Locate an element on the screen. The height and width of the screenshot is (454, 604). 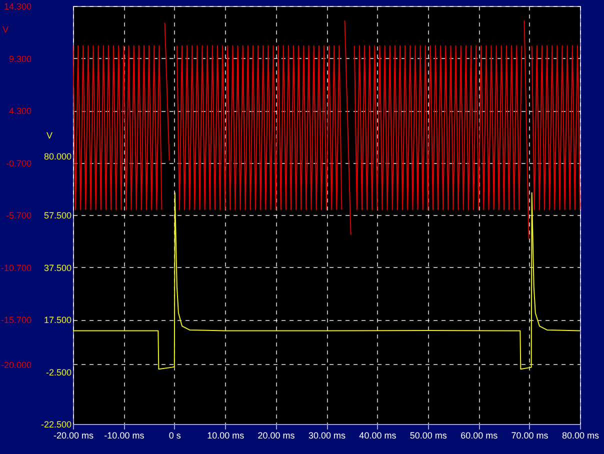
y-tick-label: 4.300 is located at coordinates (20, 111).